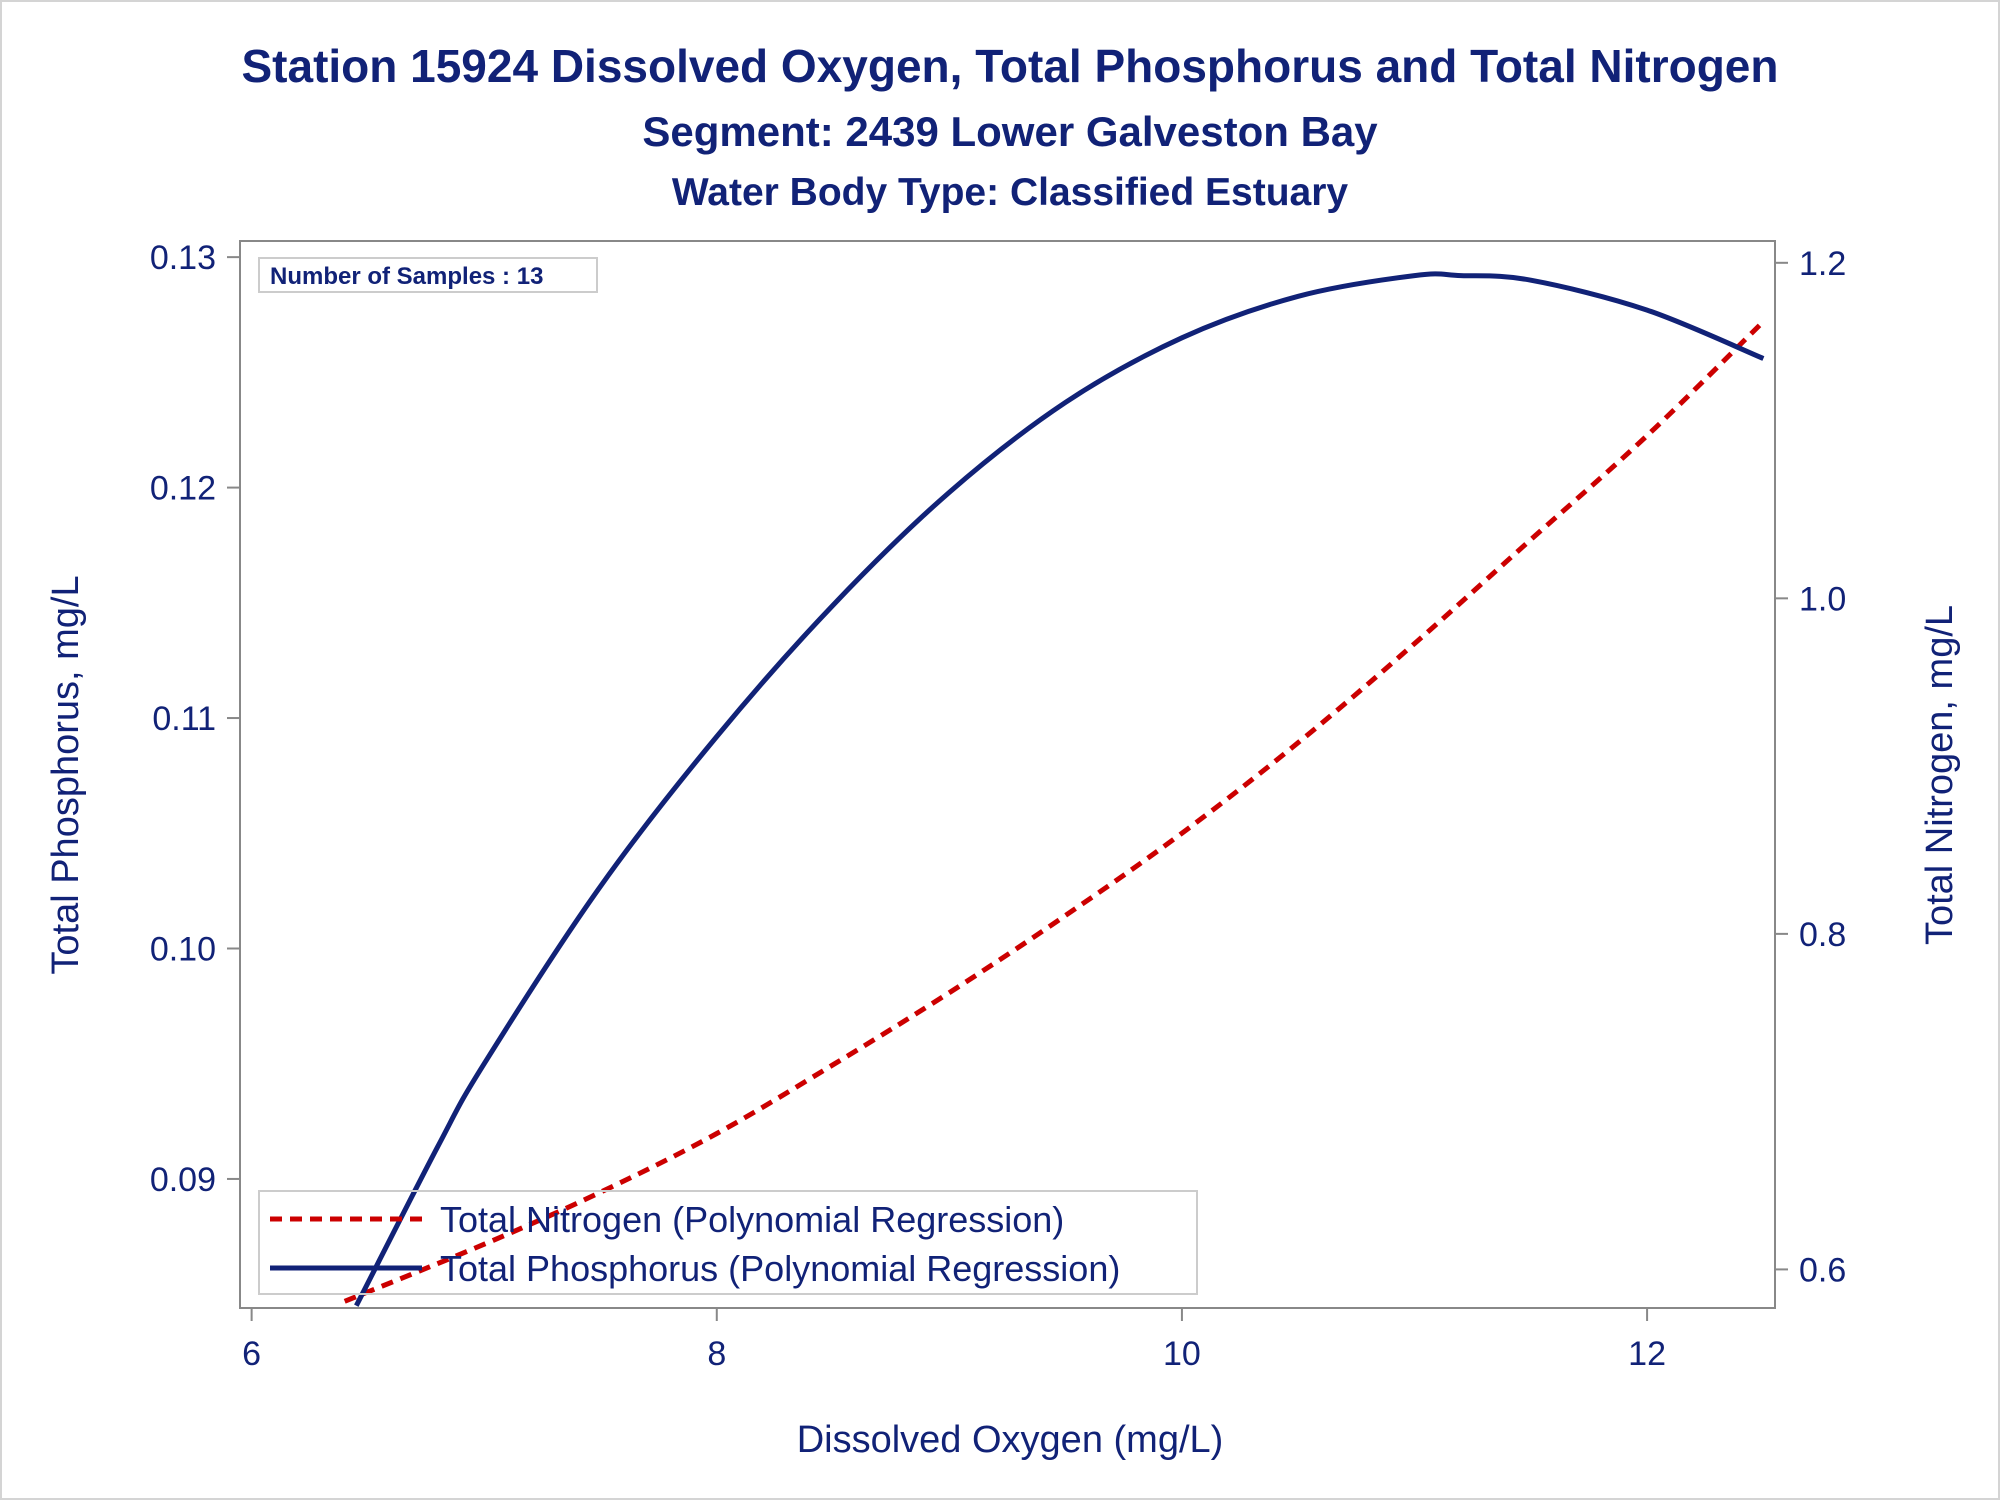 The height and width of the screenshot is (1500, 2000). What do you see at coordinates (752, 1219) in the screenshot?
I see `legend-label-nitrogen: Total Nitrogen (Polynomial Regression)` at bounding box center [752, 1219].